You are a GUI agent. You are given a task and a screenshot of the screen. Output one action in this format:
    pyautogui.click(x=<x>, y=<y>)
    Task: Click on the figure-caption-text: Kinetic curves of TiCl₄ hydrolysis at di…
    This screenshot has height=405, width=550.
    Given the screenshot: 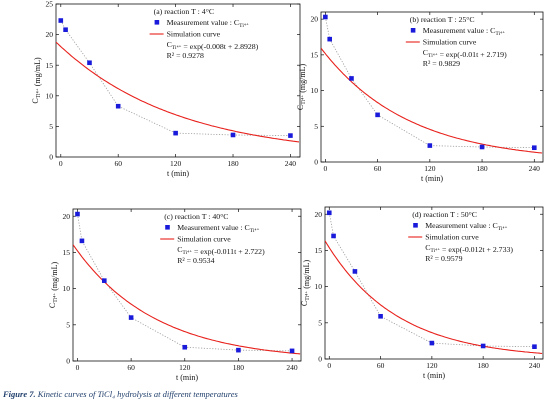 What is the action you would take?
    pyautogui.click(x=137, y=394)
    